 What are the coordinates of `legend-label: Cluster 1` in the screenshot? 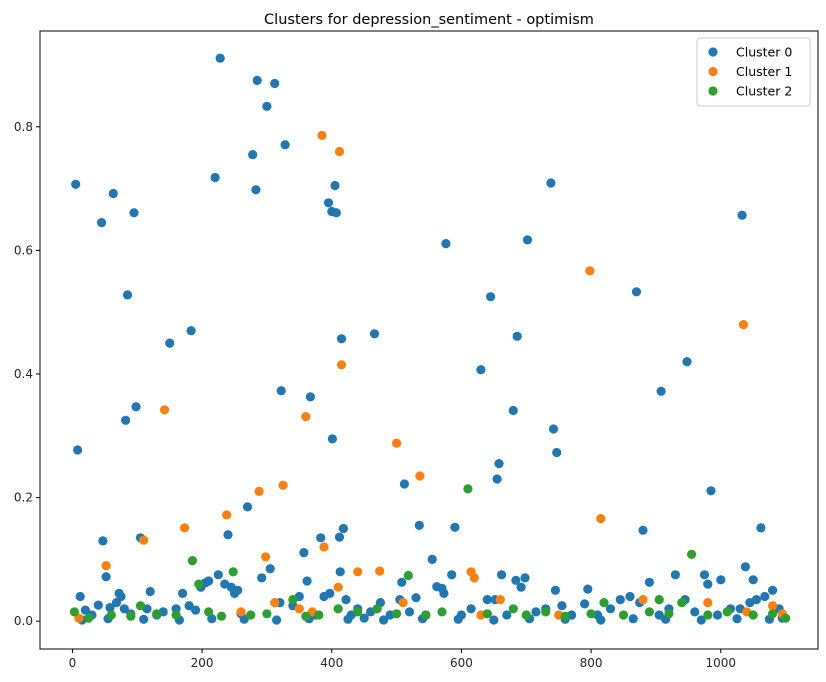 It's located at (764, 71).